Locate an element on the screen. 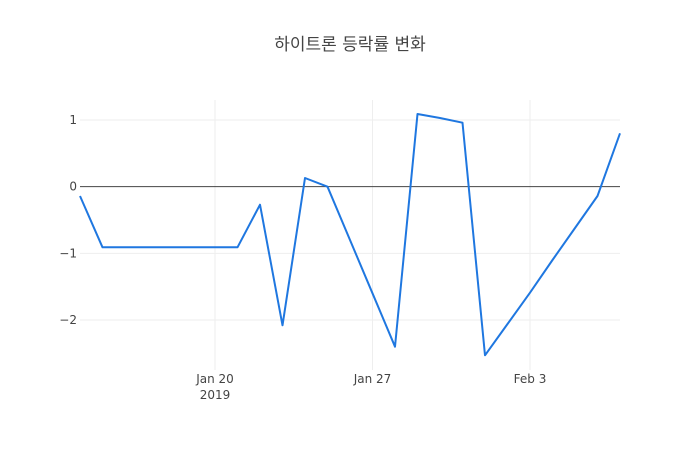  y-tick-label: −2 is located at coordinates (68, 320).